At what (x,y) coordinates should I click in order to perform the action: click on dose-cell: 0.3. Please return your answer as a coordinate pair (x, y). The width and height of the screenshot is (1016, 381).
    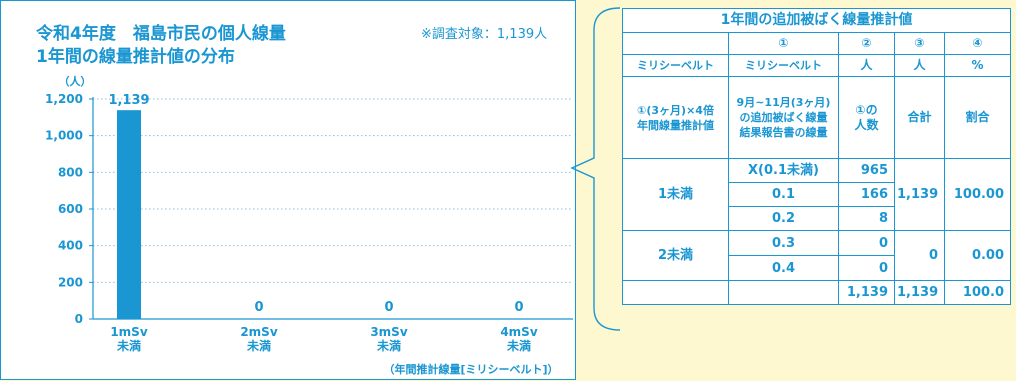
    Looking at the image, I should click on (783, 243).